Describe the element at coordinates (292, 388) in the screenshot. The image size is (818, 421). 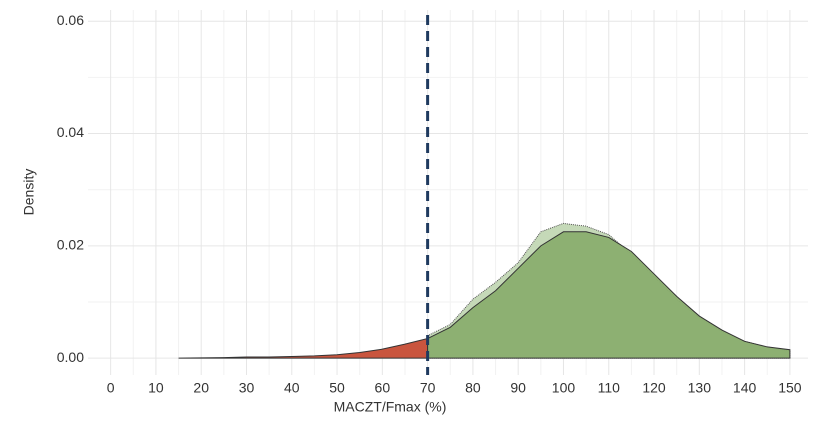
I see `x-tick-label: 40` at that location.